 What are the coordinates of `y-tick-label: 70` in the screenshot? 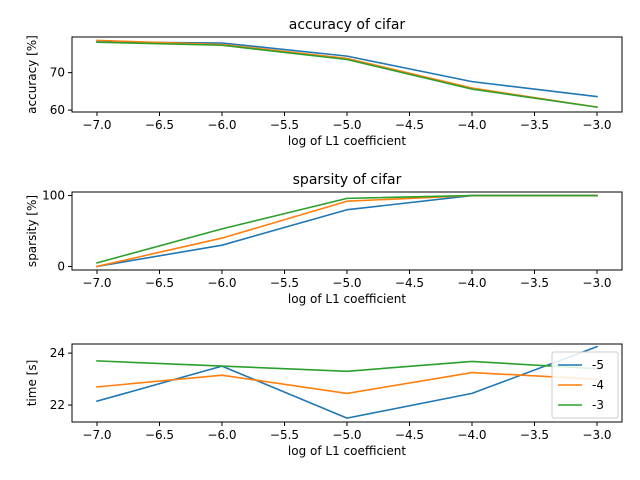 It's located at (57, 73).